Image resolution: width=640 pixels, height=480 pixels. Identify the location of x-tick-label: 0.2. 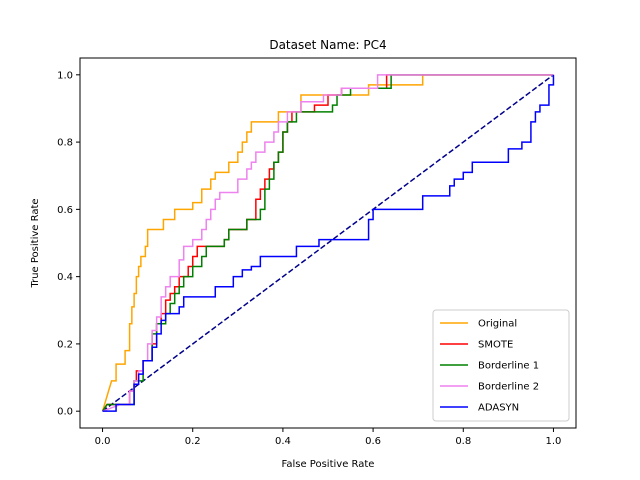
(193, 441).